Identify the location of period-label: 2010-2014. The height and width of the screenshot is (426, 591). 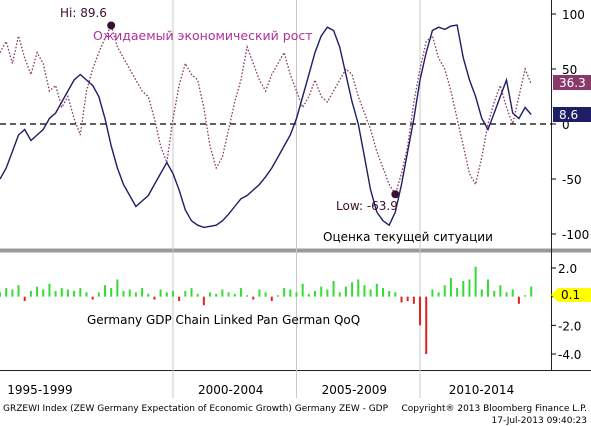
(481, 390).